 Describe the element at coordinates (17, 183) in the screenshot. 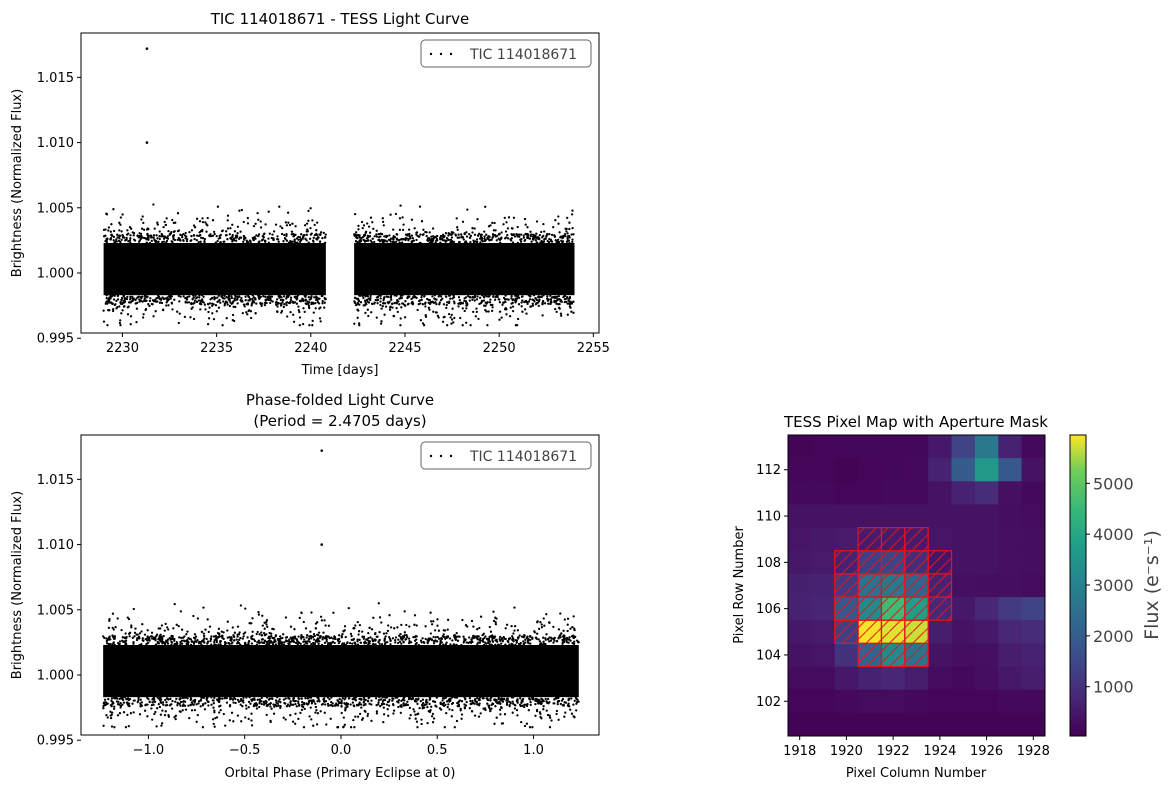

I see `y-axis-label: Brightness (Normalized Flux)` at that location.